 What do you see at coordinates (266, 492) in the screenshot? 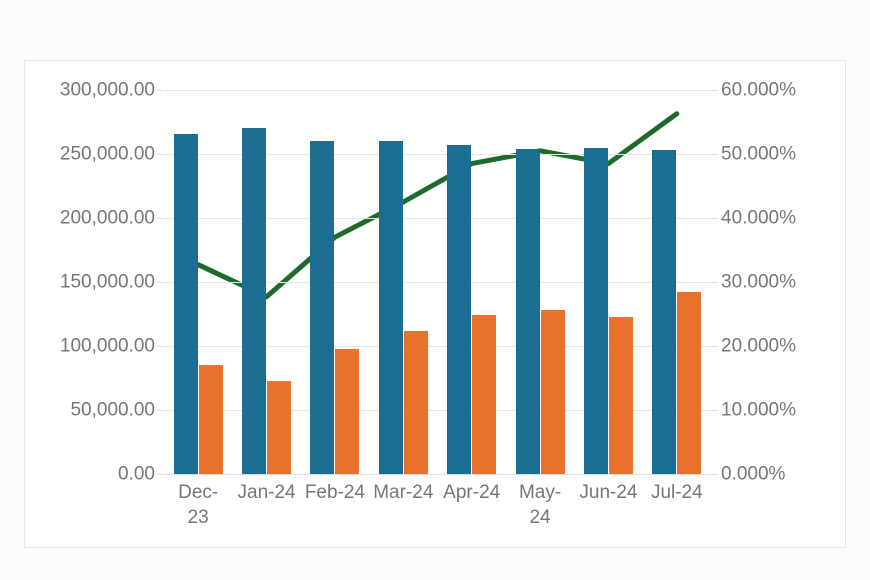
I see `category-label-jan-24: Jan-24` at bounding box center [266, 492].